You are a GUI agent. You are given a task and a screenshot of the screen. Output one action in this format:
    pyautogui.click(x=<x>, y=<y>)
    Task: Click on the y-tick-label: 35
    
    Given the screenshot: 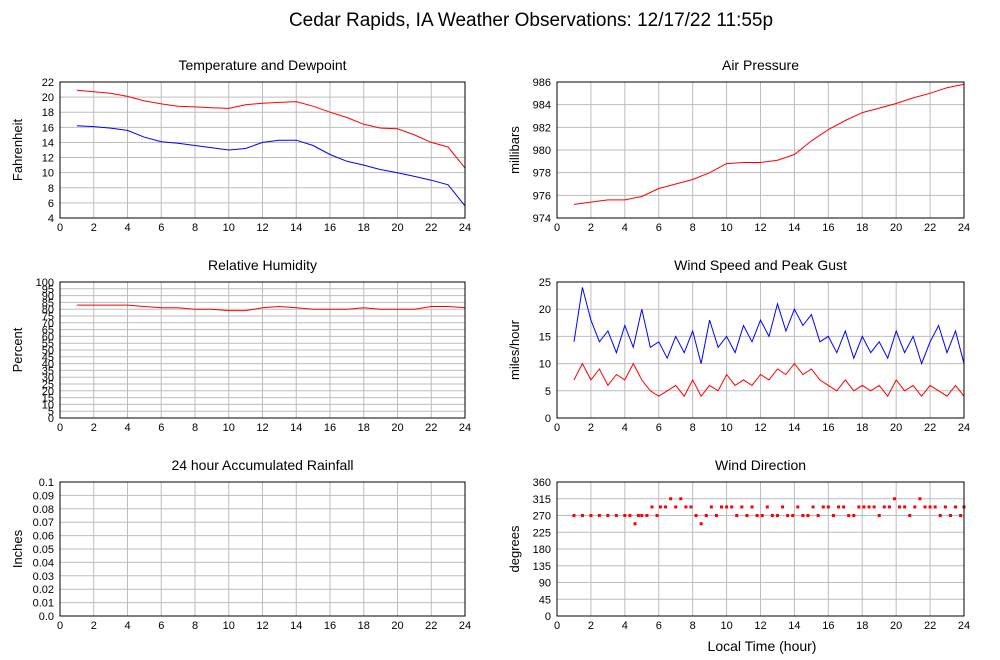 What is the action you would take?
    pyautogui.click(x=48, y=371)
    